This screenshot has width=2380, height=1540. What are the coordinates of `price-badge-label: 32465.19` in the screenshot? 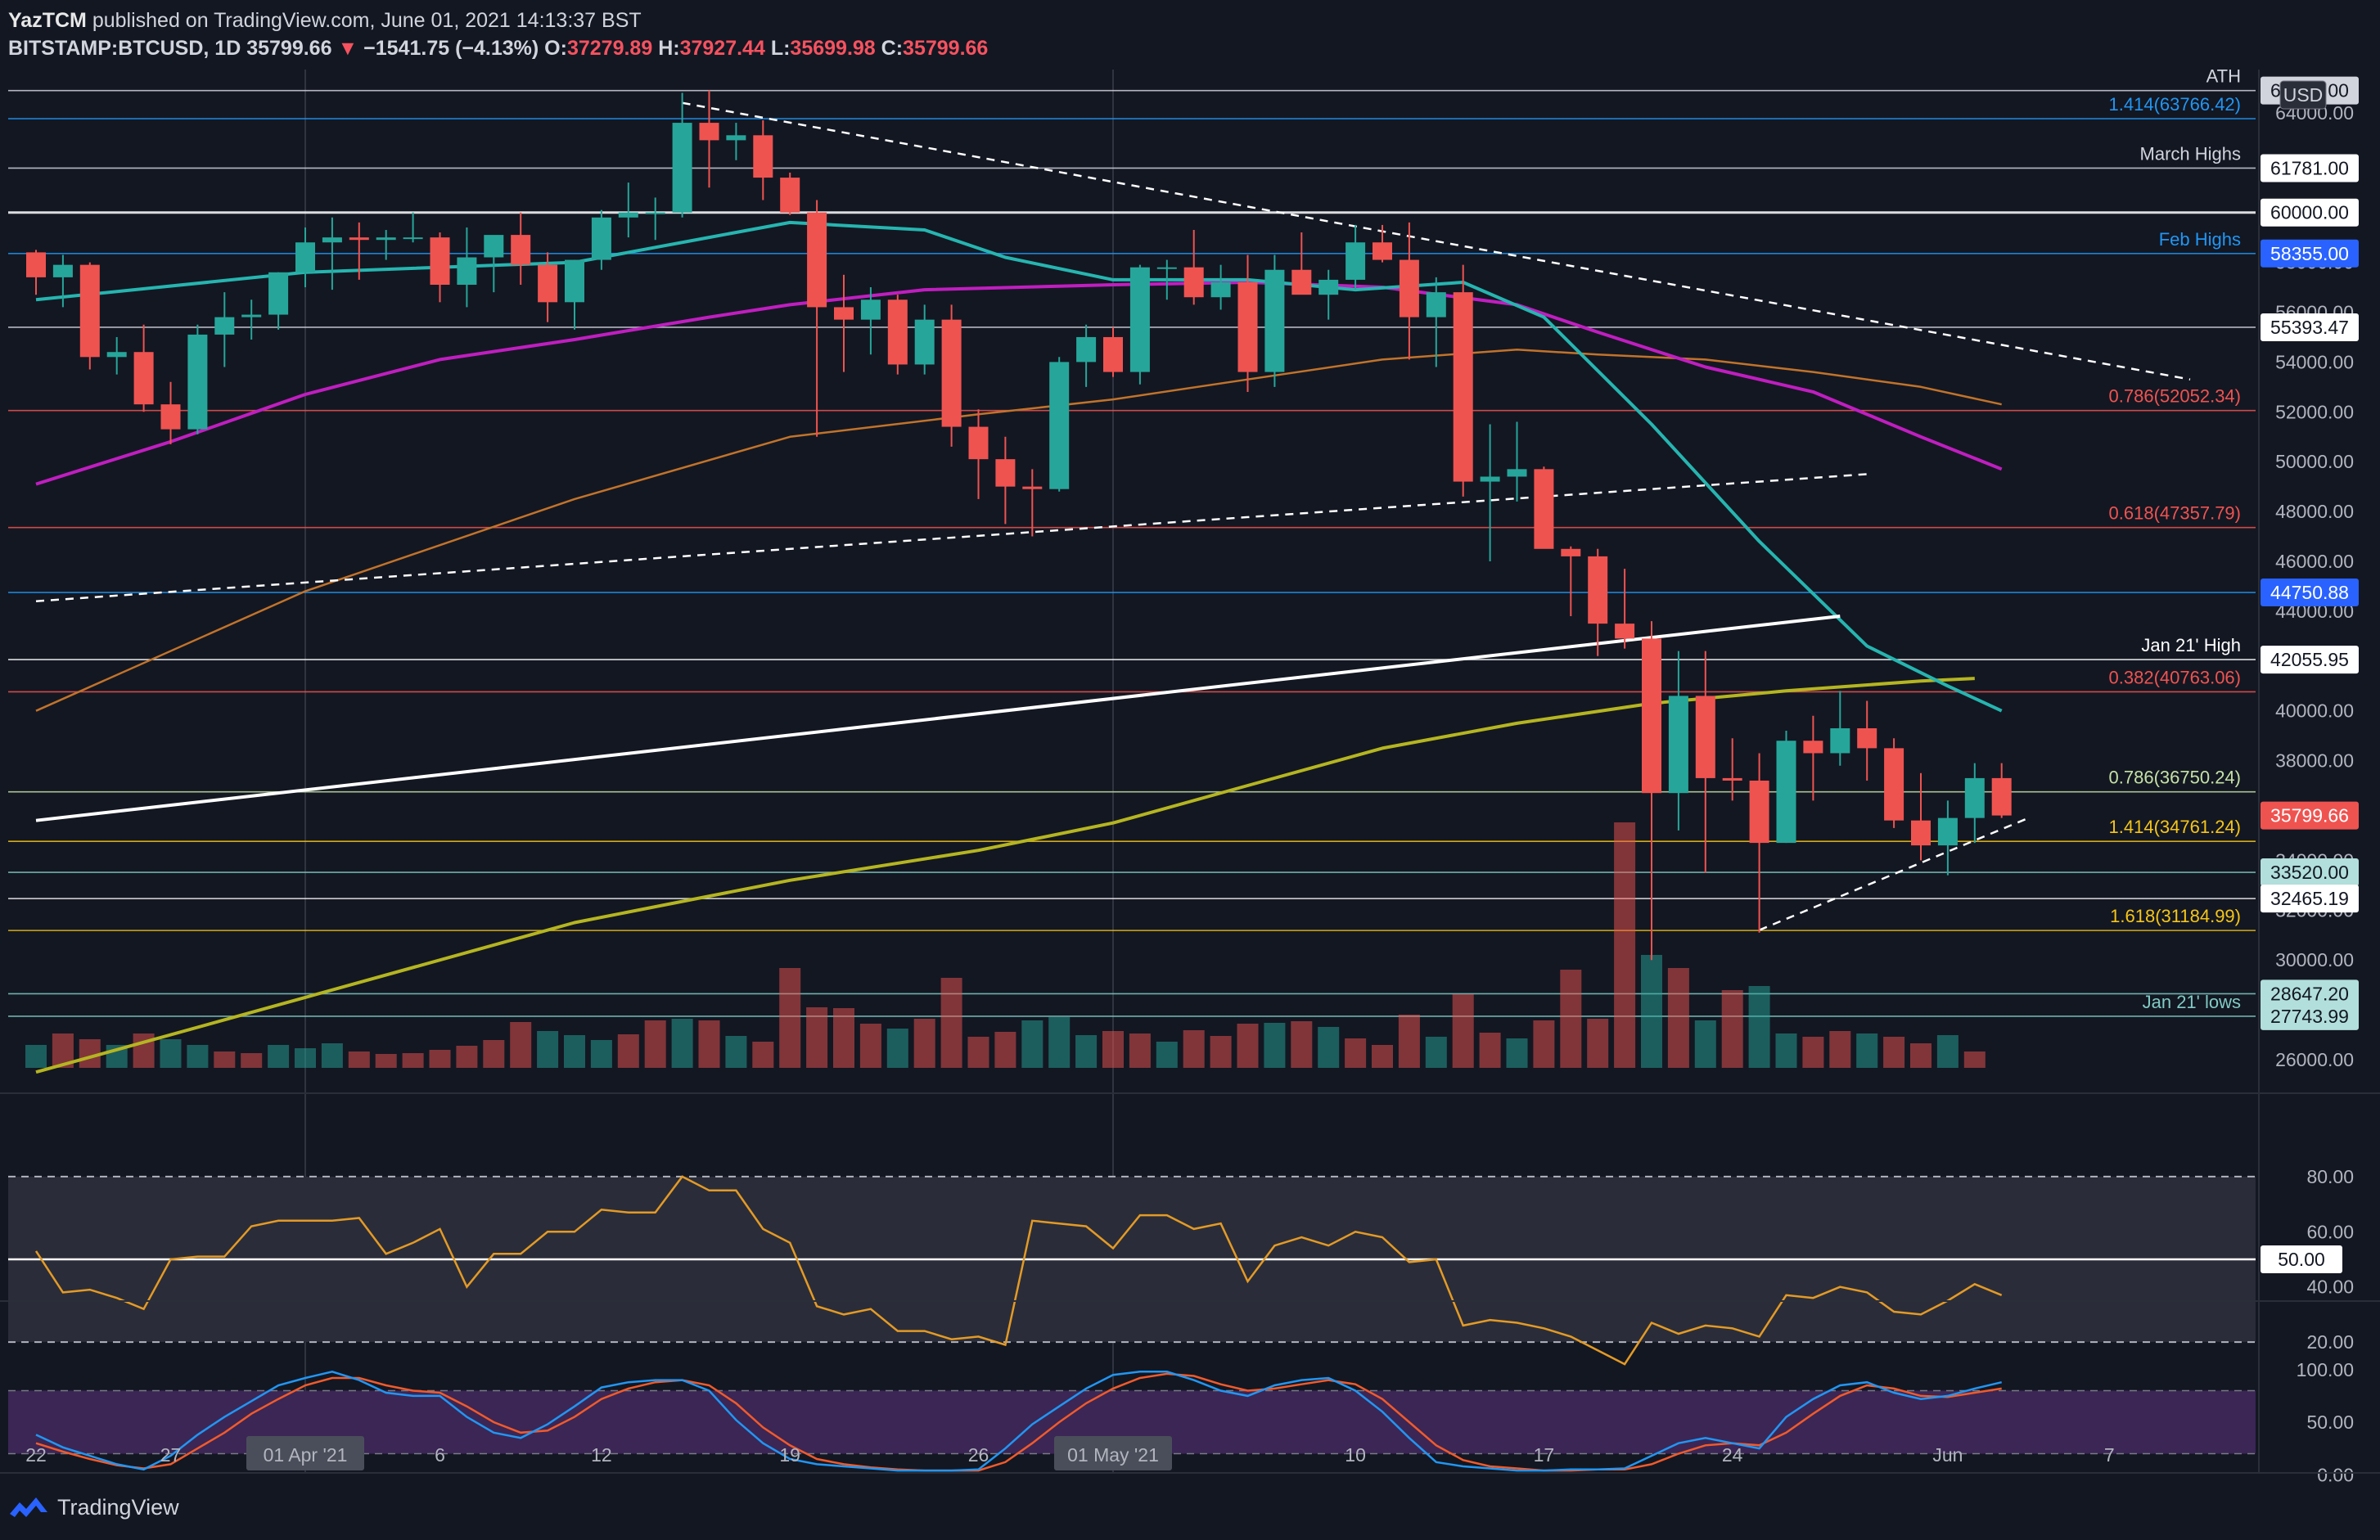 It's located at (2309, 898).